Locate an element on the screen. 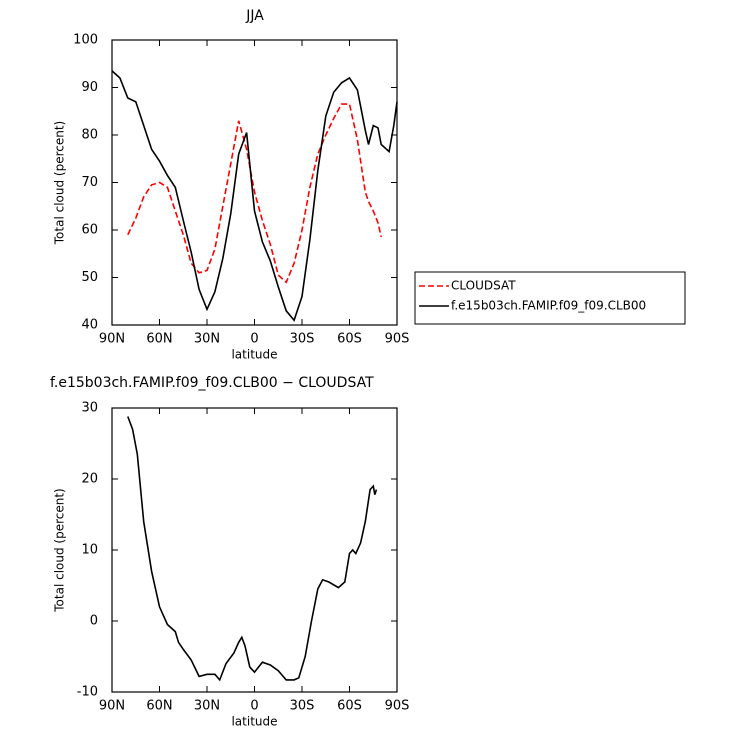  y-tick-label: 40 is located at coordinates (89, 325).